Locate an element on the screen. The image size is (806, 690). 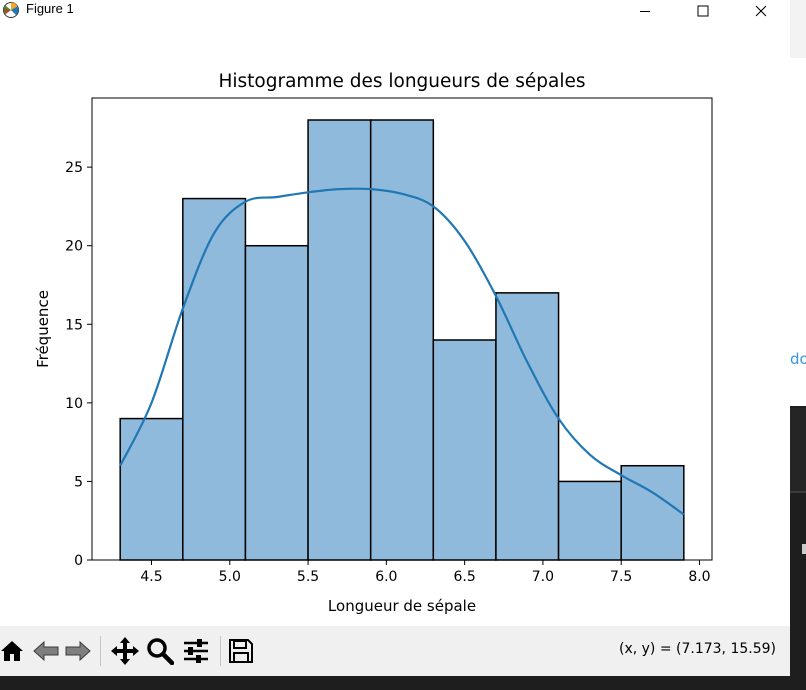
pan-button is located at coordinates (125, 651).